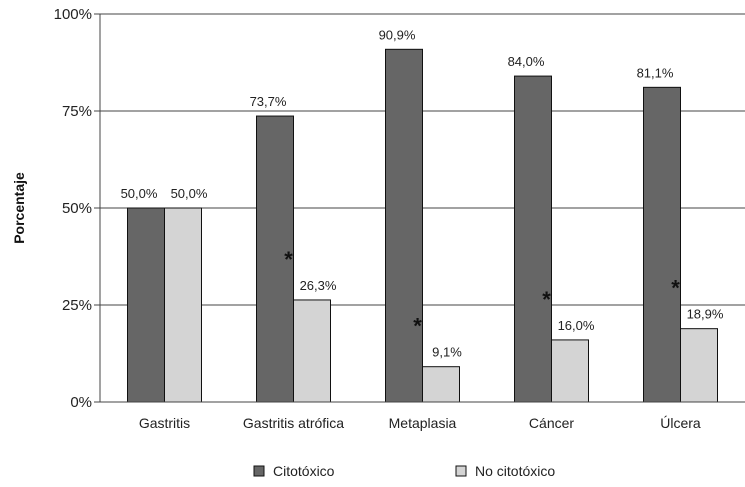 The width and height of the screenshot is (745, 487). I want to click on x-category-label: Cáncer, so click(551, 423).